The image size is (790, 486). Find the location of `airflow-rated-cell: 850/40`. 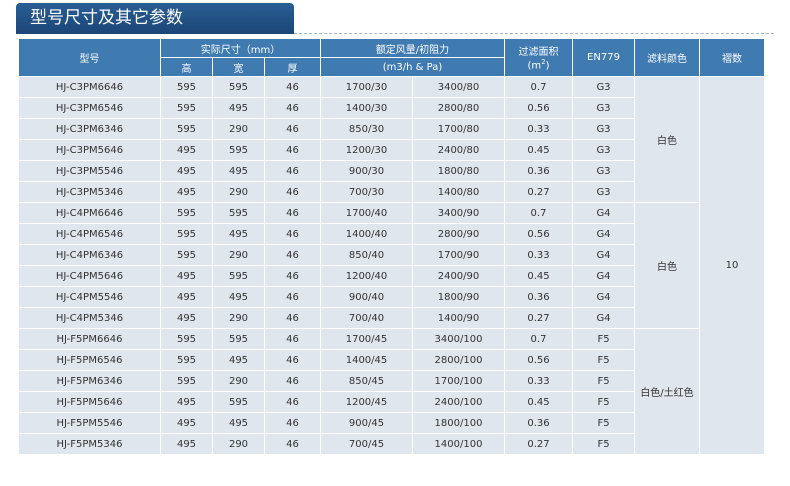

airflow-rated-cell: 850/40 is located at coordinates (366, 255).